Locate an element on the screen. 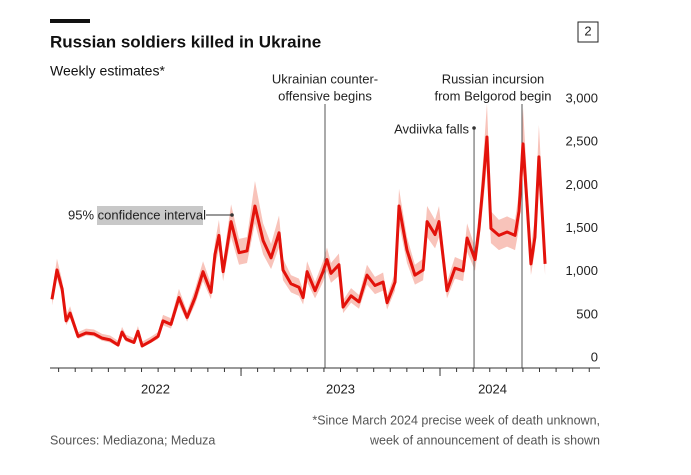 This screenshot has height=475, width=691. event-label: from Belgorod begin is located at coordinates (492, 95).